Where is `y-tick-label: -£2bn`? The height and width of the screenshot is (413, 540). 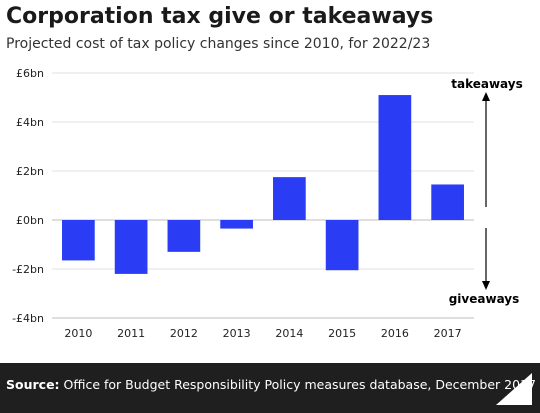
y-tick-label: -£2bn is located at coordinates (28, 269).